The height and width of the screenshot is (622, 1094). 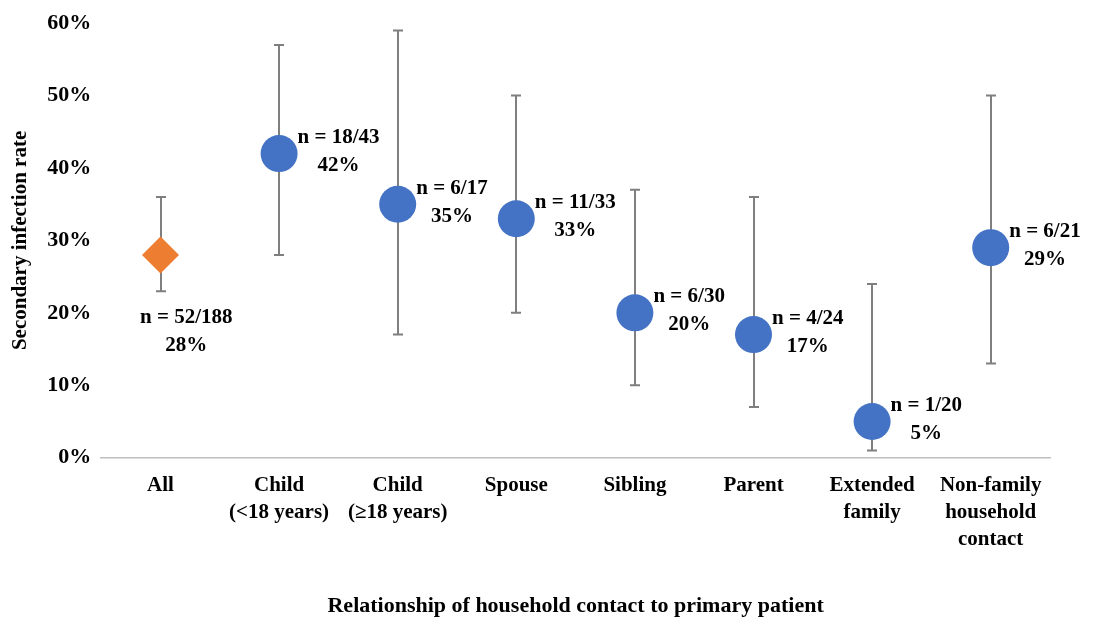 I want to click on y-tick-label: 20%, so click(x=69, y=311).